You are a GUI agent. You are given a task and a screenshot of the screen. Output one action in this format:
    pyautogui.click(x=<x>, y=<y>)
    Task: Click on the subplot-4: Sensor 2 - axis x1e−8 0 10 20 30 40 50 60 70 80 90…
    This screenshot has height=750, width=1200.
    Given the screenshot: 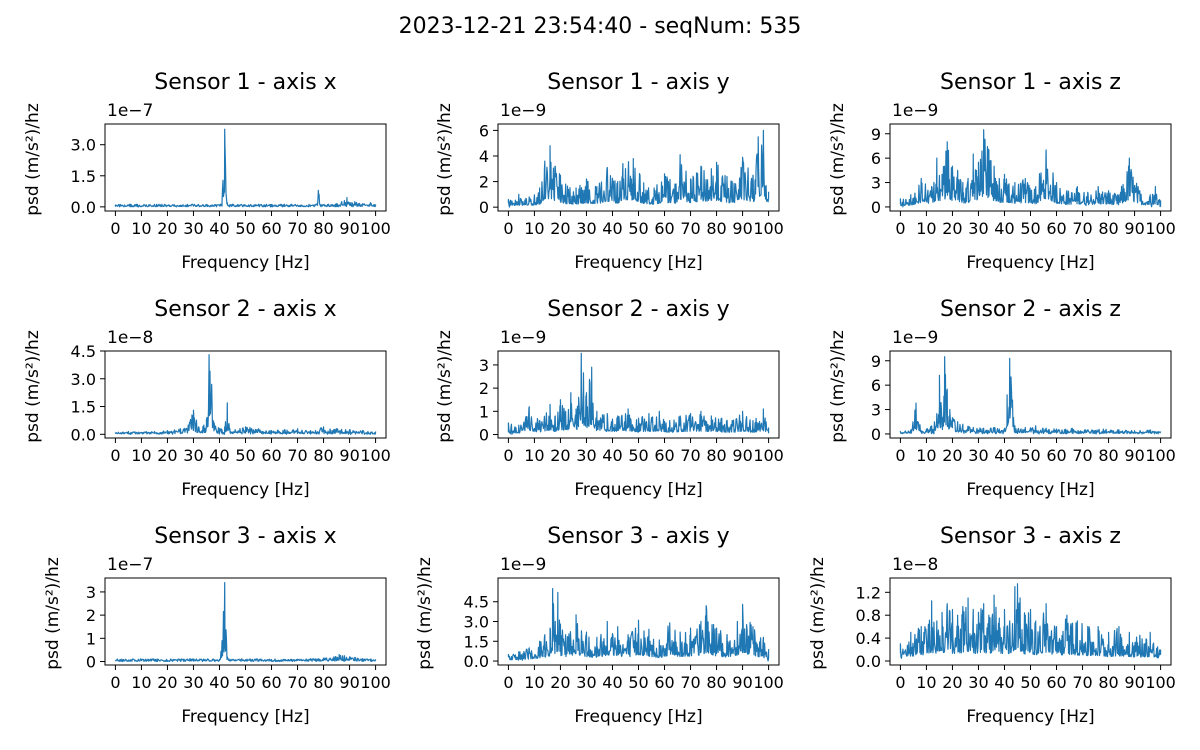 What is the action you would take?
    pyautogui.click(x=207, y=398)
    